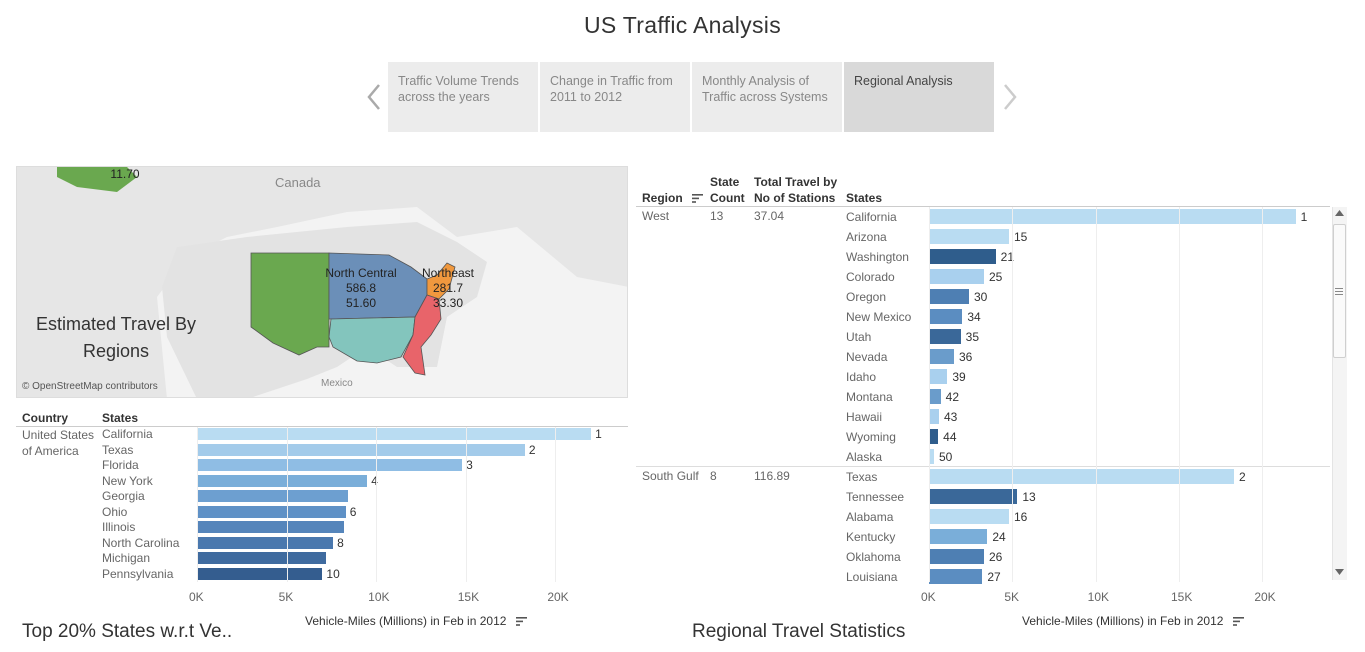 This screenshot has width=1365, height=652. I want to click on state-label-new-york: New York, so click(127, 480).